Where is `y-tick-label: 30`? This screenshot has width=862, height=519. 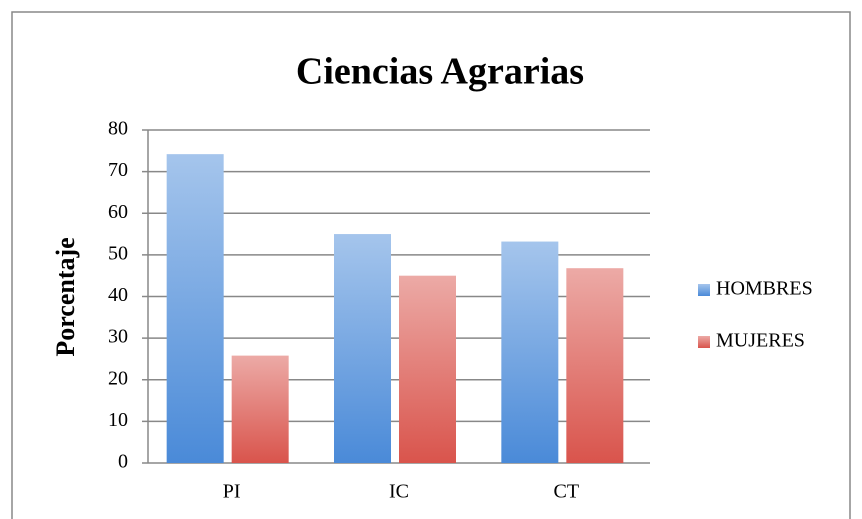 y-tick-label: 30 is located at coordinates (118, 337).